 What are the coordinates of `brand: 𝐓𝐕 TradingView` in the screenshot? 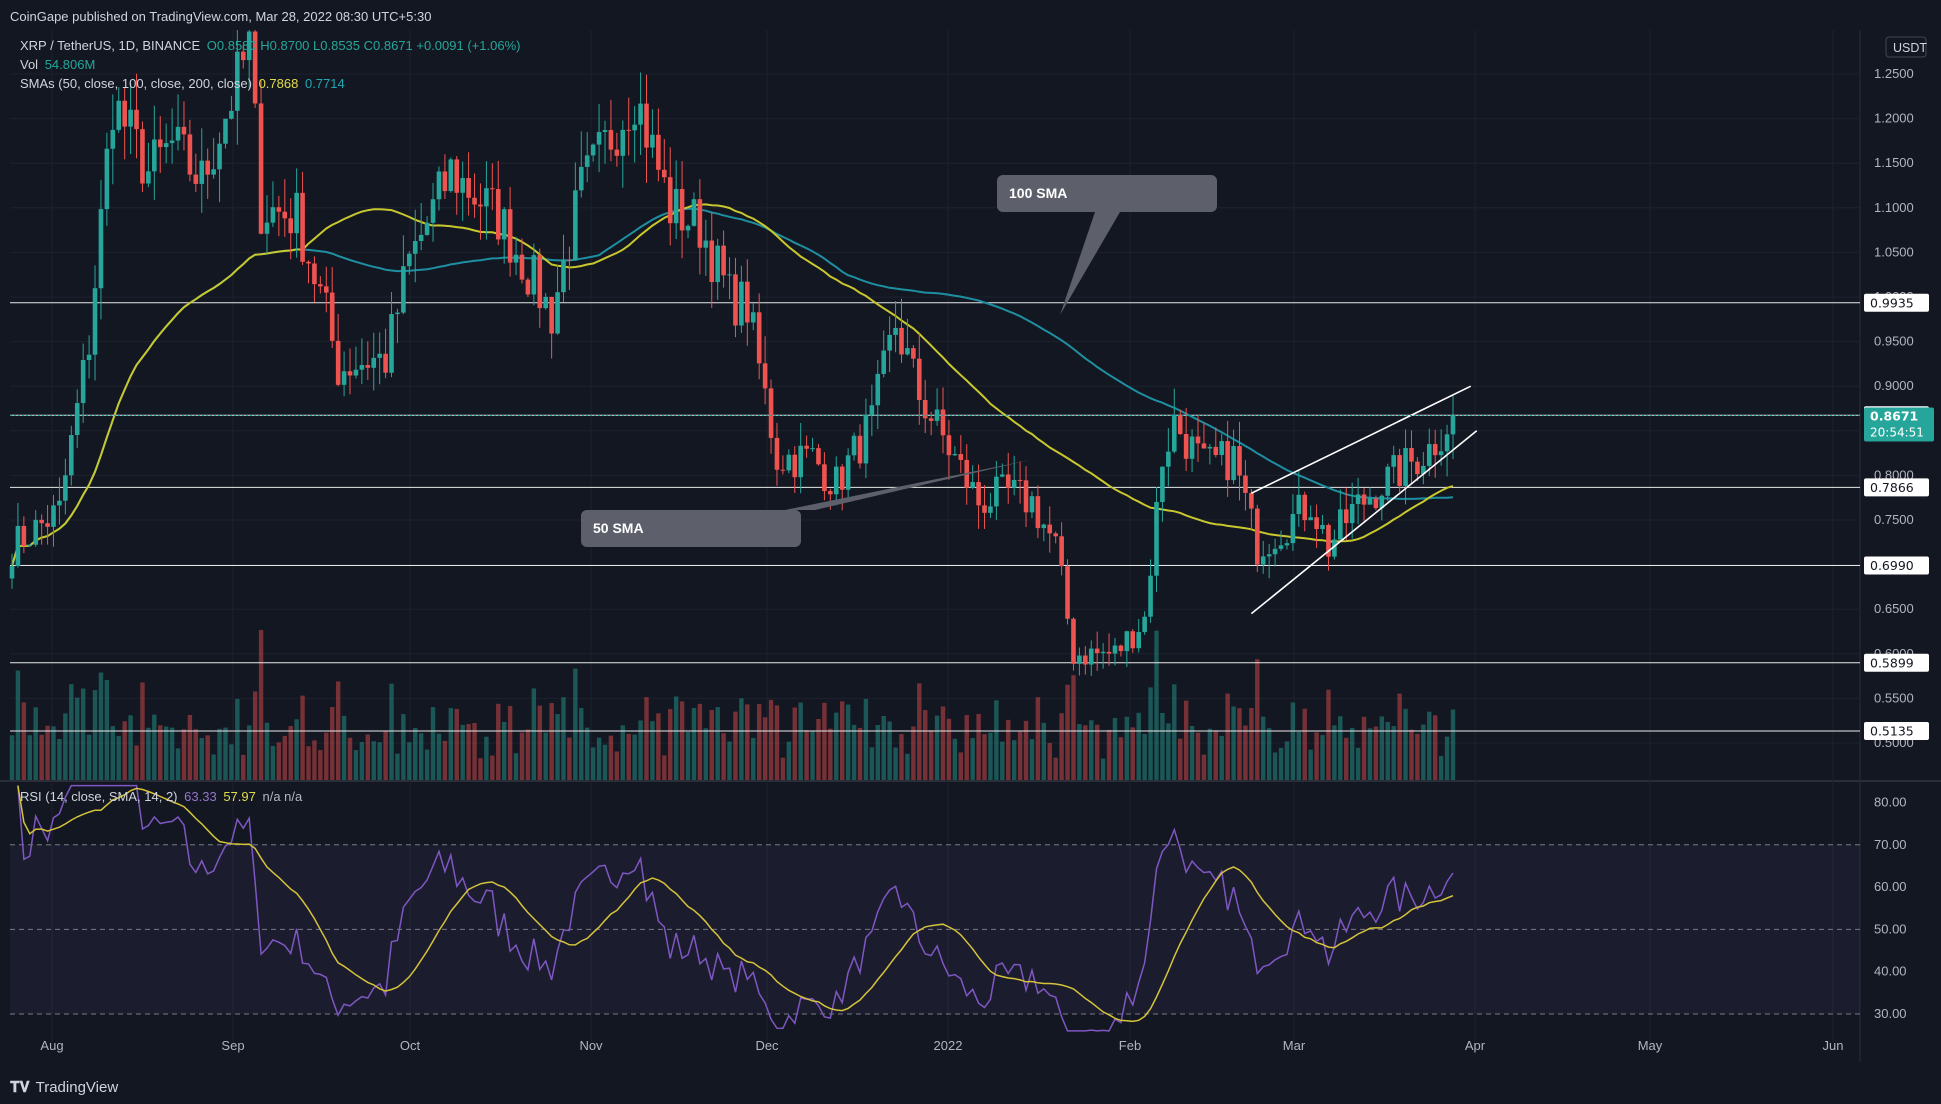 It's located at (64, 1087).